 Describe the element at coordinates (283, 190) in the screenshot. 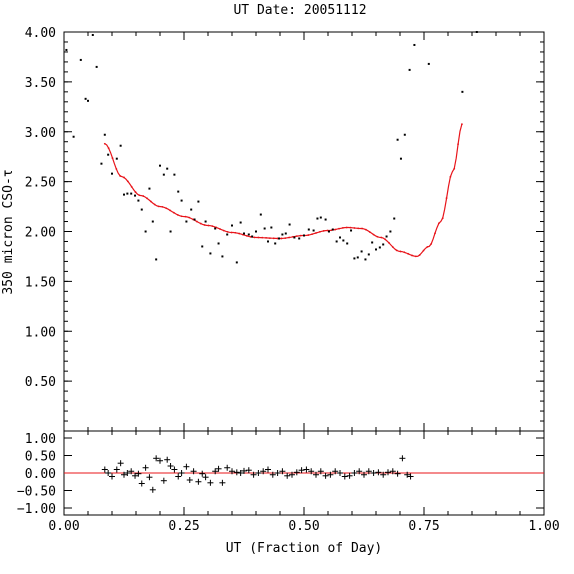

I see `fit-curve` at that location.